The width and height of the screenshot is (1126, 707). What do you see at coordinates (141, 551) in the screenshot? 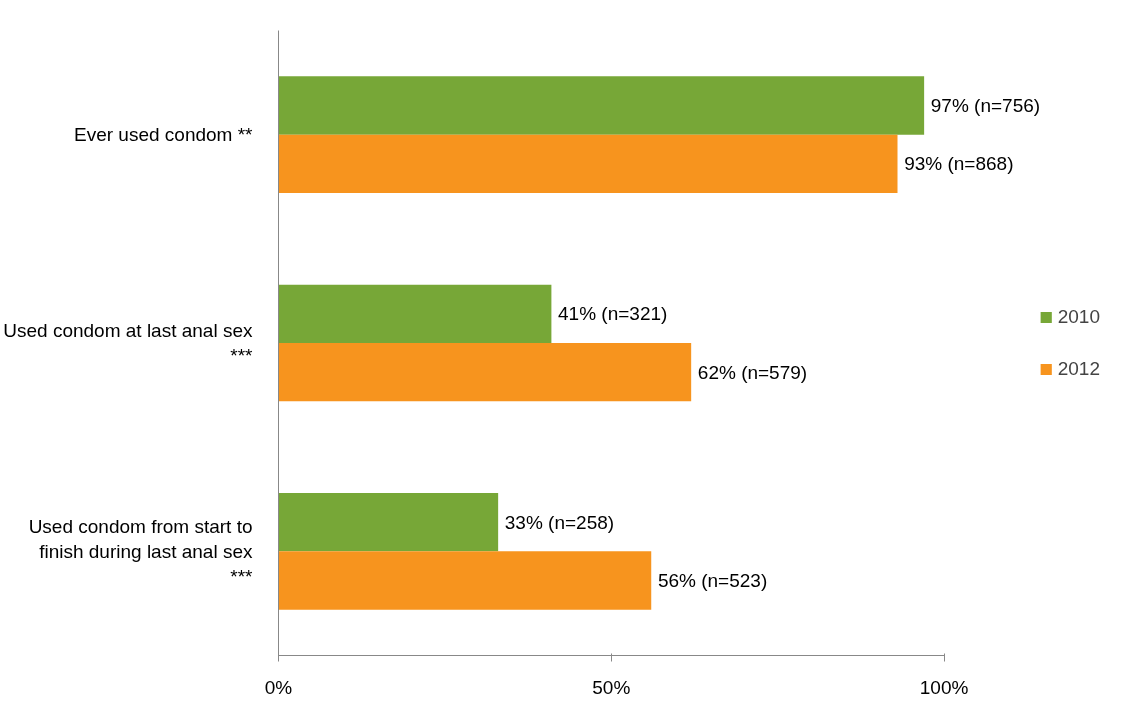
I see `y-tick-label: Used condom from start to finish during last anal sex ***` at bounding box center [141, 551].